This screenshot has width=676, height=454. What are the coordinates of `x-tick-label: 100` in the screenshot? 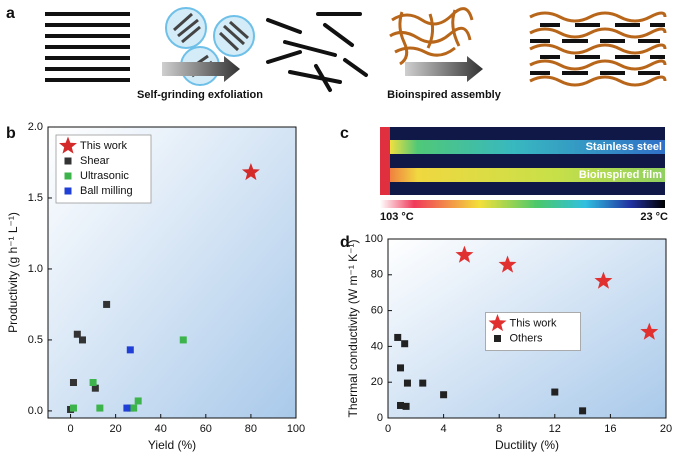 It's located at (296, 429).